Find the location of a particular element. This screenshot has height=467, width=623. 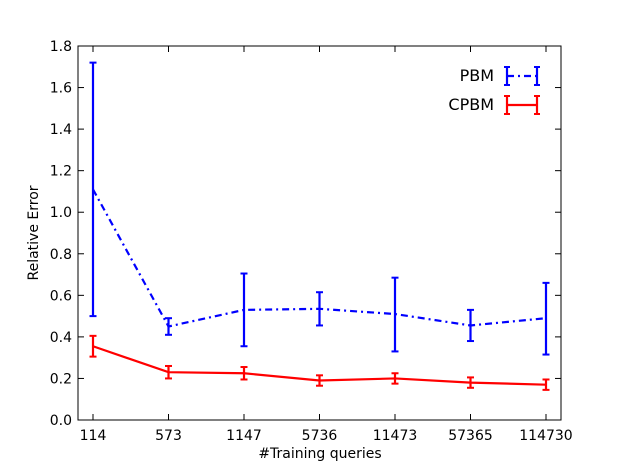

y-tick-label: 1.6 is located at coordinates (61, 89).